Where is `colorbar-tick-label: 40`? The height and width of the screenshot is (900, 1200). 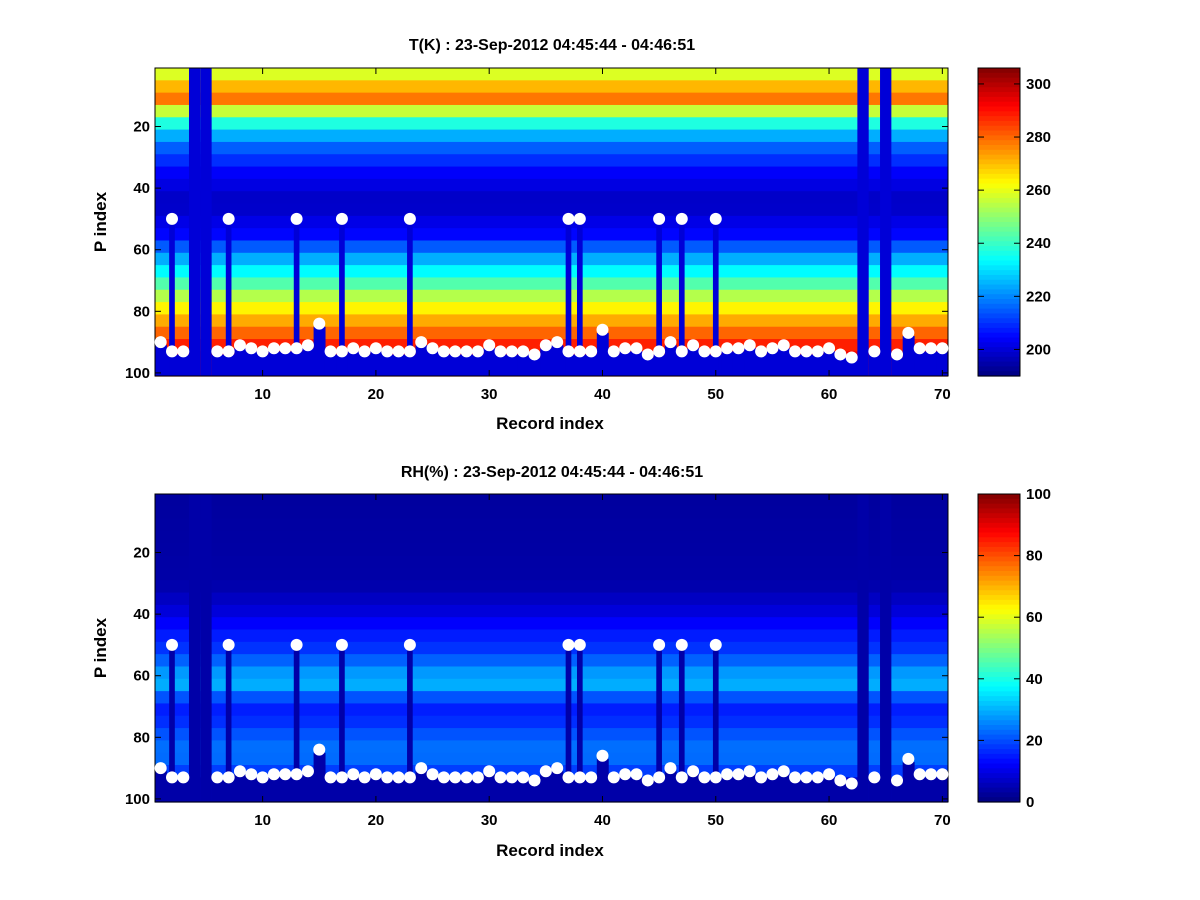 colorbar-tick-label: 40 is located at coordinates (1034, 679).